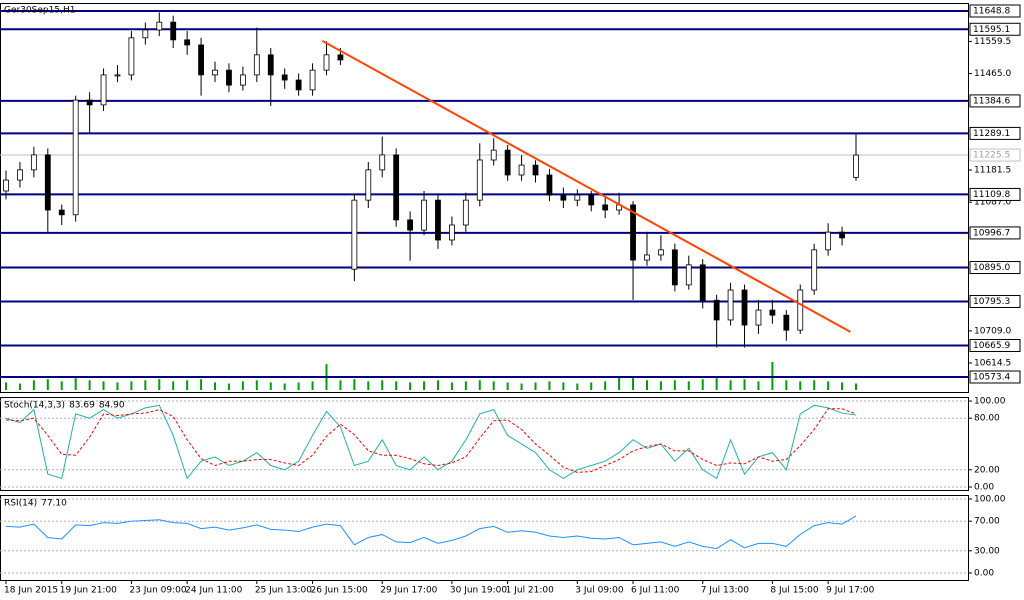 The width and height of the screenshot is (1024, 600). Describe the element at coordinates (990, 402) in the screenshot. I see `y-tick-label: 100.00` at that location.